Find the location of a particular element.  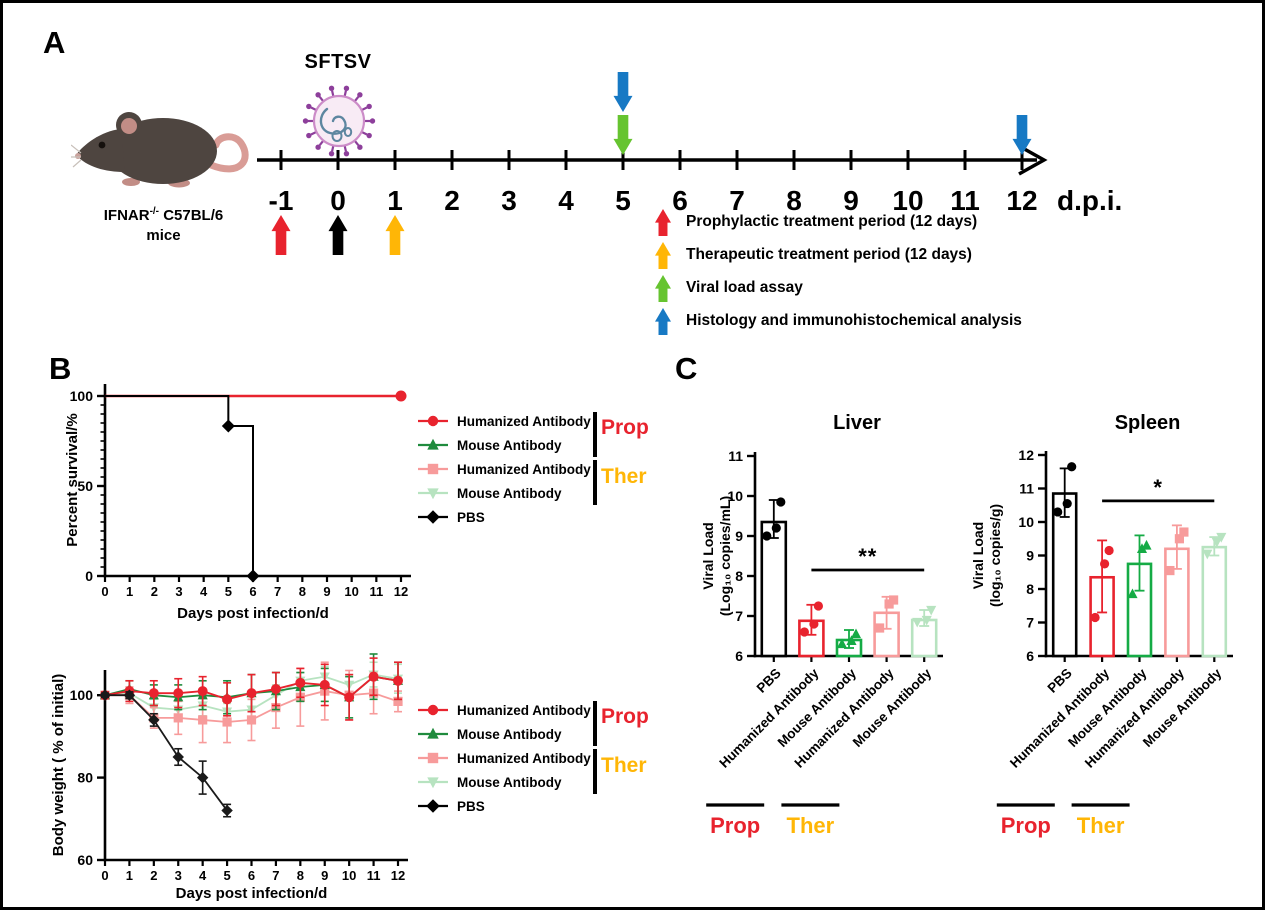

timeline-legend-label: Prophylactic treatment period (12 days) is located at coordinates (832, 221).